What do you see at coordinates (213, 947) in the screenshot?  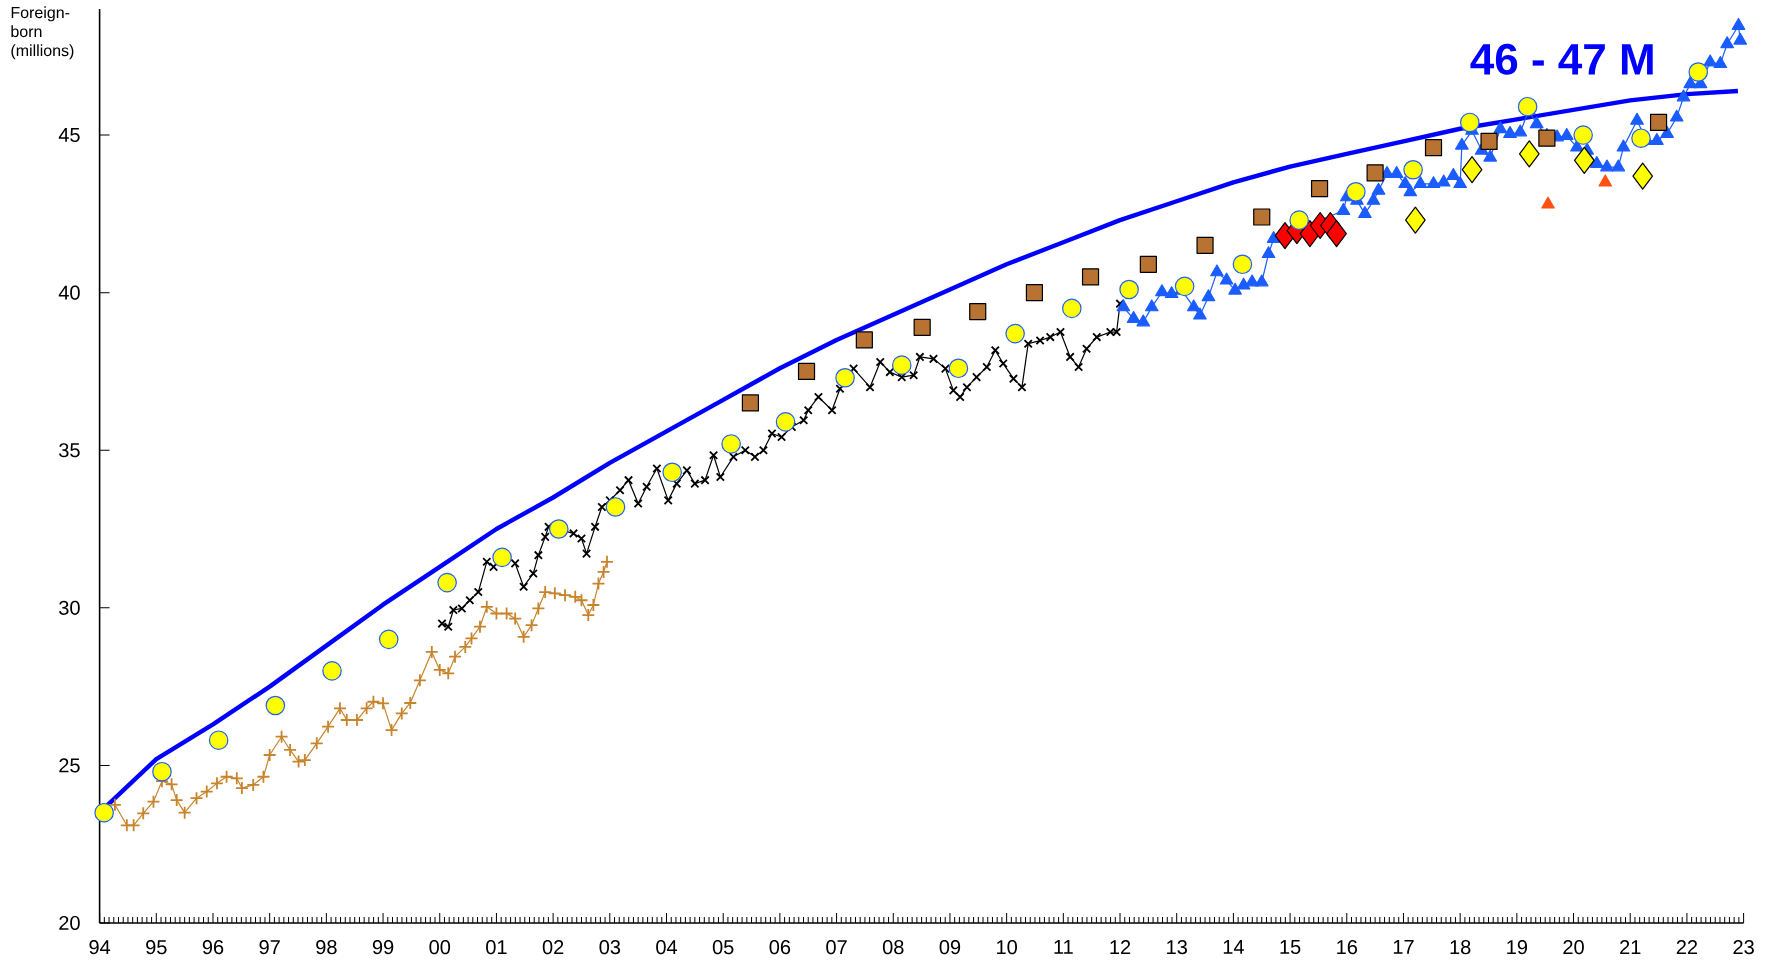 I see `x-tick-label: 96` at bounding box center [213, 947].